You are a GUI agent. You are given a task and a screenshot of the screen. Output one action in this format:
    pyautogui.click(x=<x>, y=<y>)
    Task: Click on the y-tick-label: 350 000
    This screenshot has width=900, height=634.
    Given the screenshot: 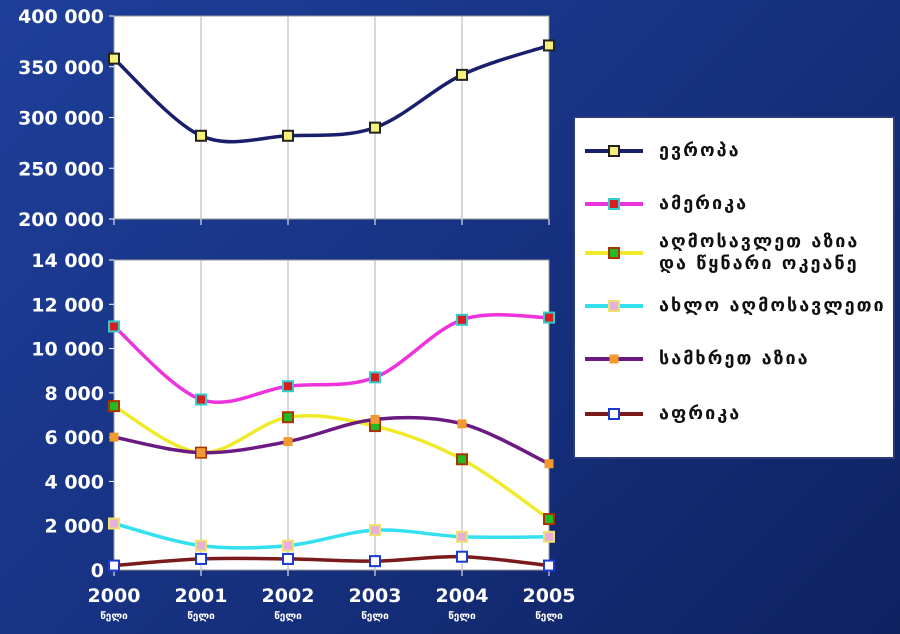 What is the action you would take?
    pyautogui.click(x=61, y=68)
    